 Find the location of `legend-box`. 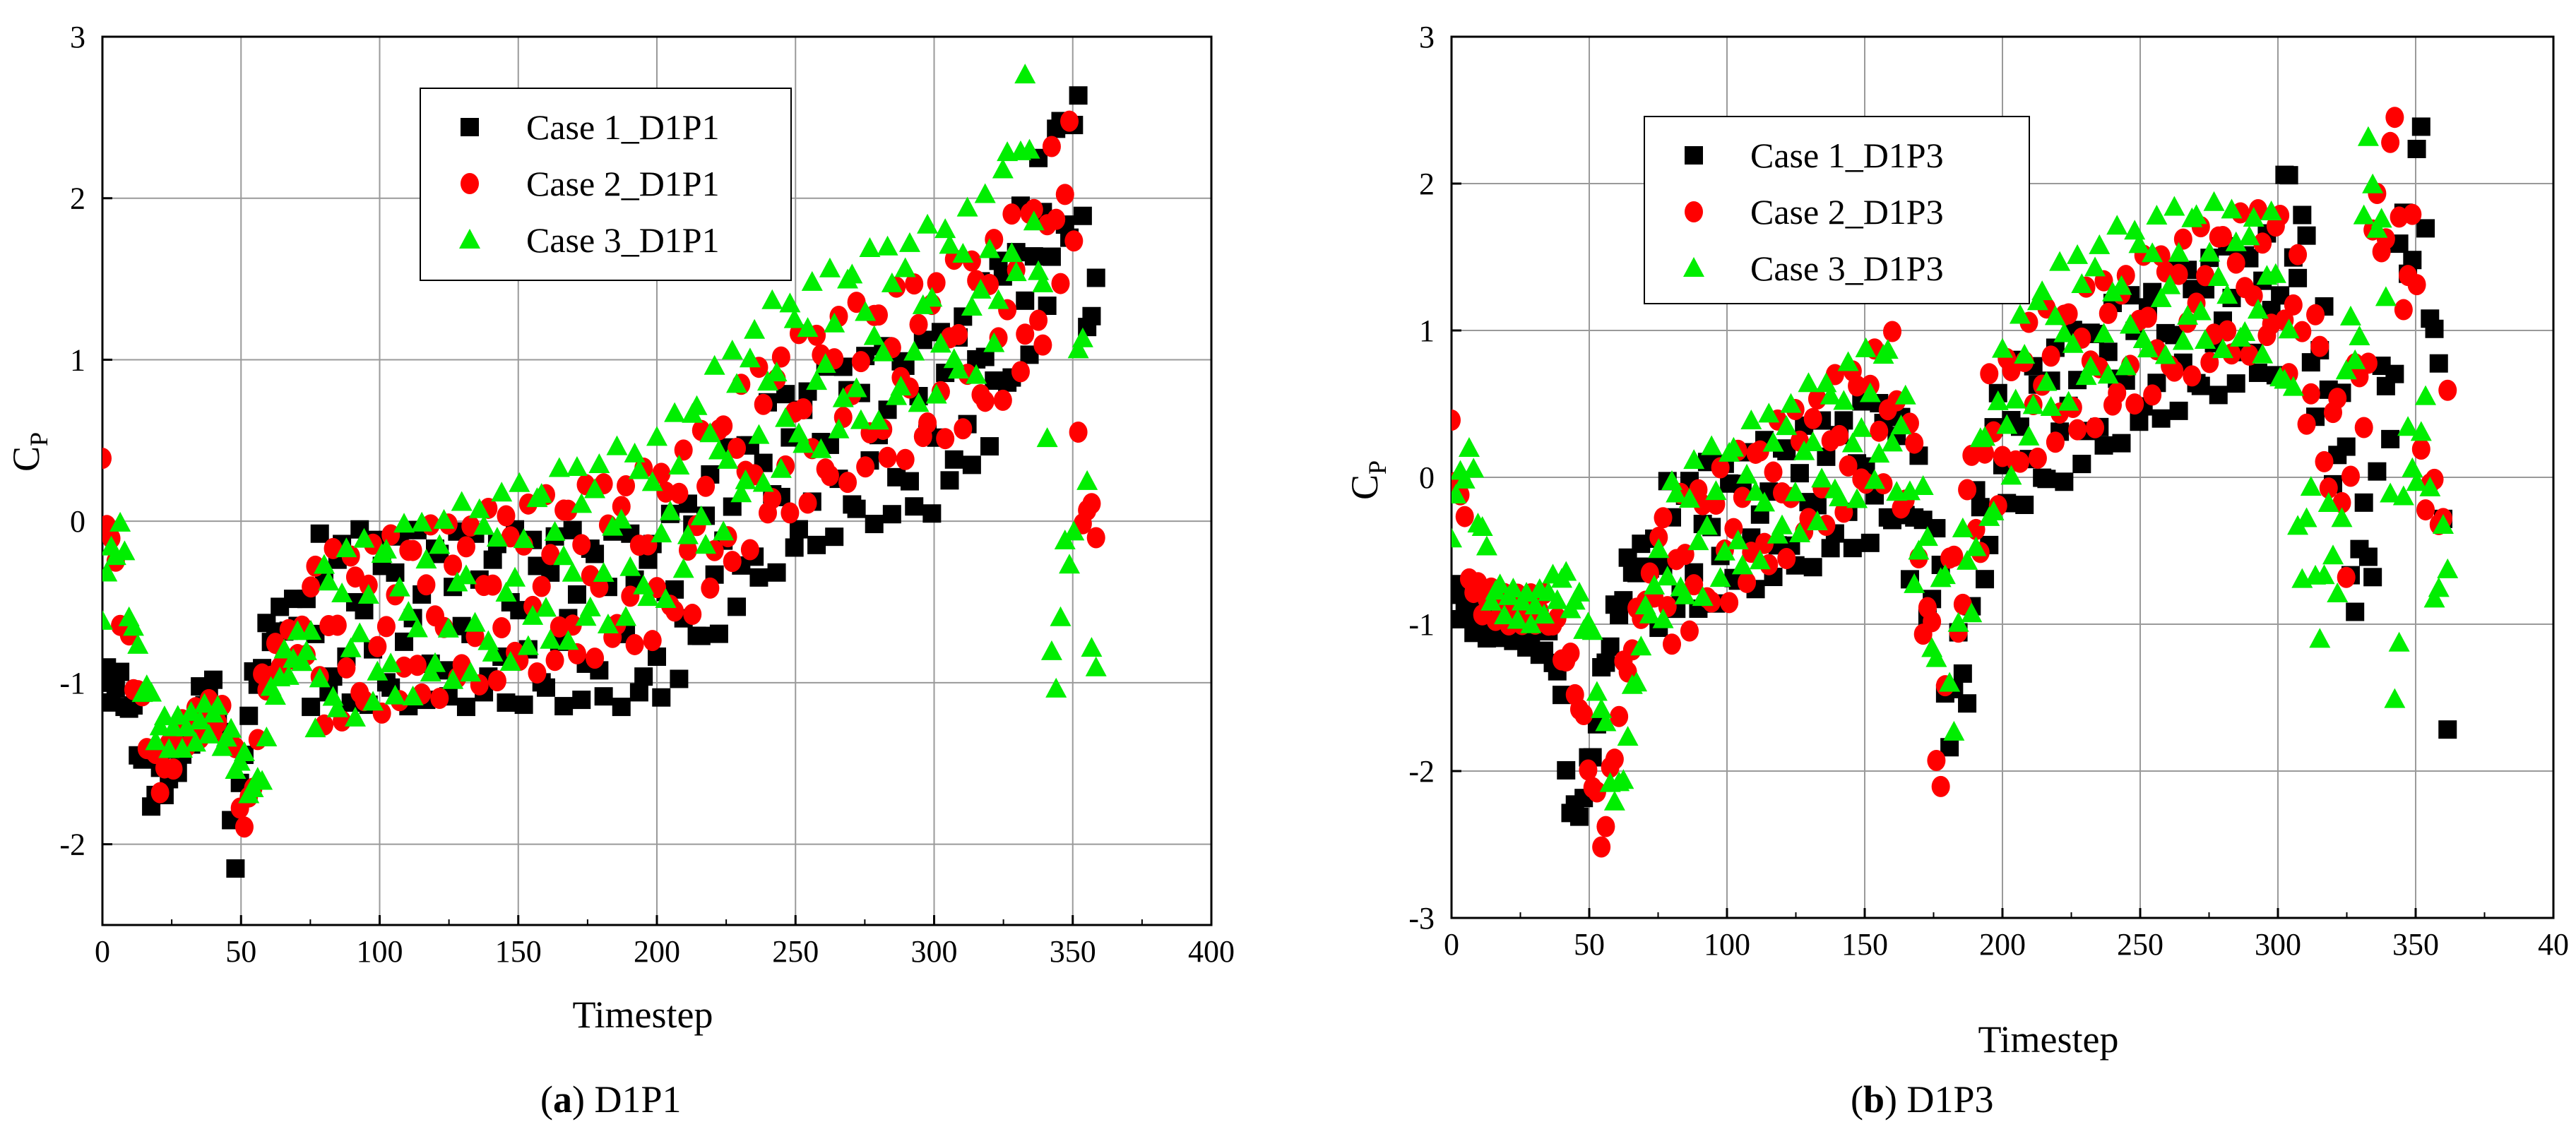

legend-box is located at coordinates (1837, 210).